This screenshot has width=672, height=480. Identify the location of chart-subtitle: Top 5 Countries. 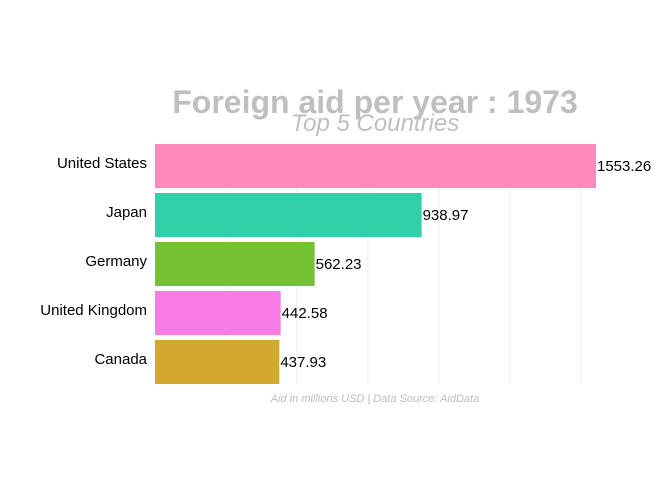
(375, 123).